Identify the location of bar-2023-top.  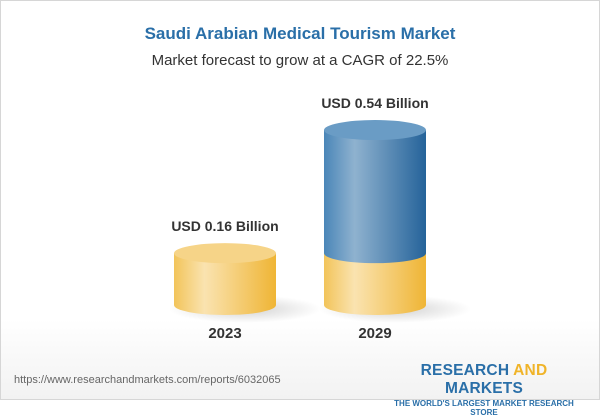
(225, 253).